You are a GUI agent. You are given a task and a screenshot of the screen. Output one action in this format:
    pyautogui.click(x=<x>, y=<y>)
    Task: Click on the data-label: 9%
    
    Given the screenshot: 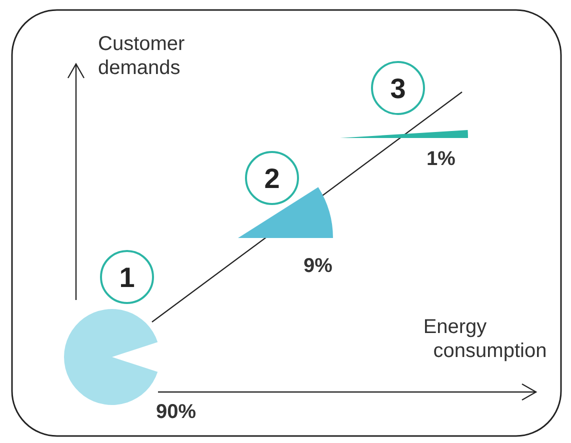 What is the action you would take?
    pyautogui.click(x=318, y=266)
    